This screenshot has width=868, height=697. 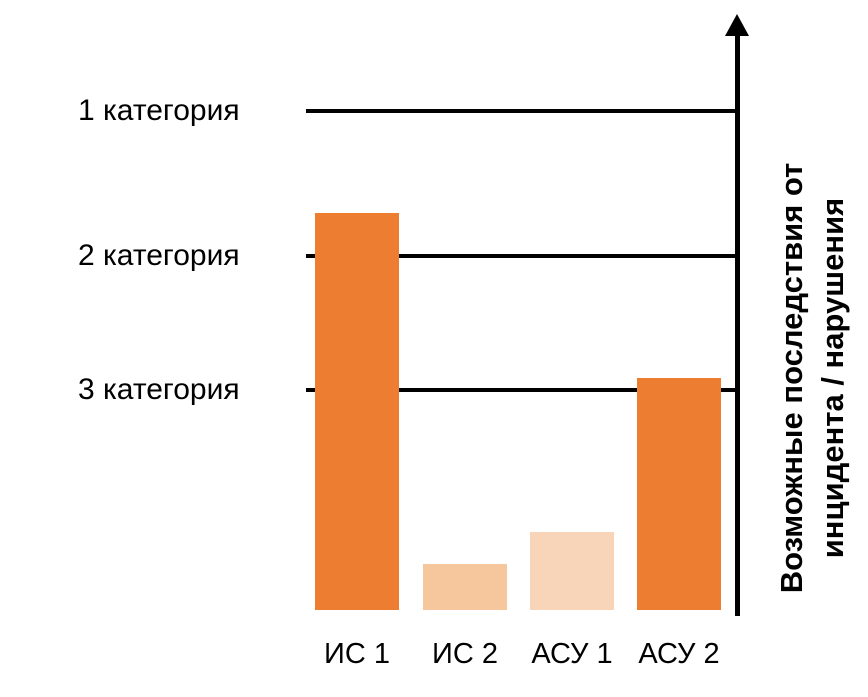 What do you see at coordinates (737, 325) in the screenshot?
I see `y-axis-line` at bounding box center [737, 325].